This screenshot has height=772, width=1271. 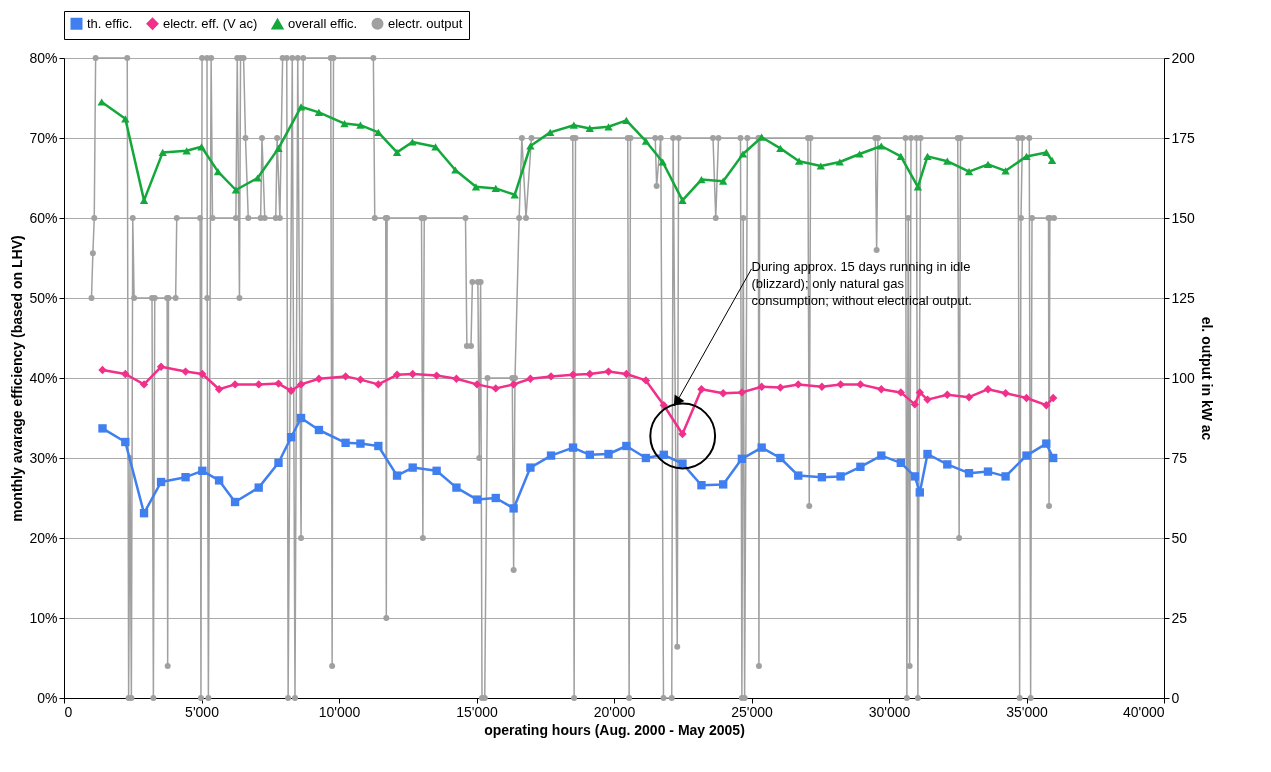 What do you see at coordinates (43, 57) in the screenshot?
I see `y-tick-label: 80%` at bounding box center [43, 57].